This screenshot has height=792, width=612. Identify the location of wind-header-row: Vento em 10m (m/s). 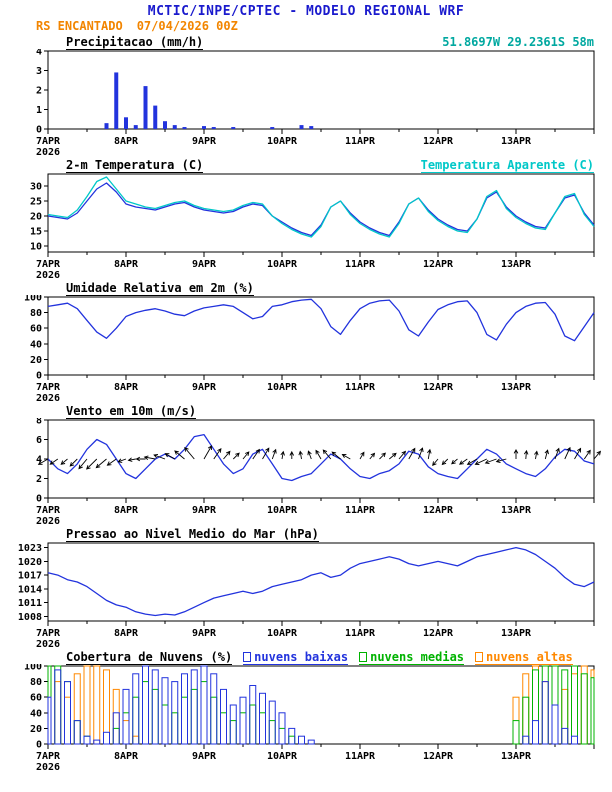
(330, 411).